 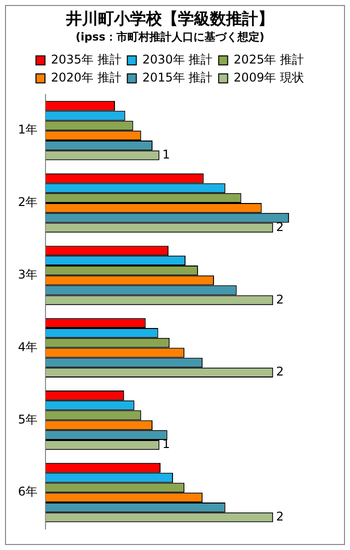 I want to click on y-tick-label: 3年, so click(x=28, y=275).